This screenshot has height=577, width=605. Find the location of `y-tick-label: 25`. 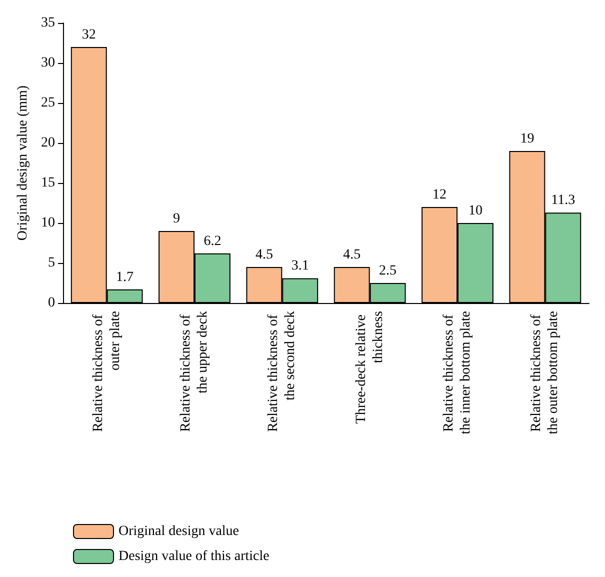

y-tick-label: 25 is located at coordinates (48, 103).